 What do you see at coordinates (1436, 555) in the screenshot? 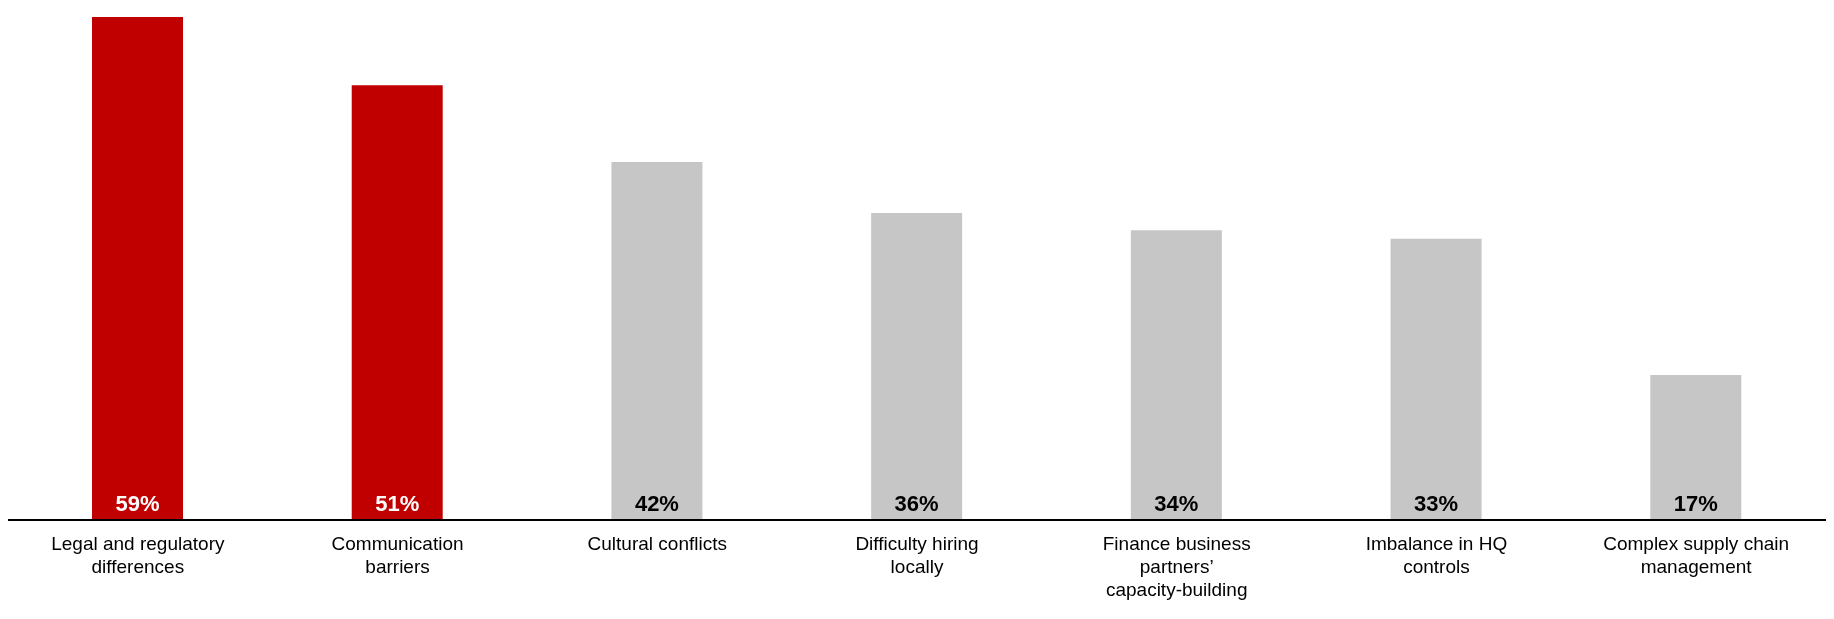
I see `x-tick-label: Imbalance in HQ controls` at bounding box center [1436, 555].